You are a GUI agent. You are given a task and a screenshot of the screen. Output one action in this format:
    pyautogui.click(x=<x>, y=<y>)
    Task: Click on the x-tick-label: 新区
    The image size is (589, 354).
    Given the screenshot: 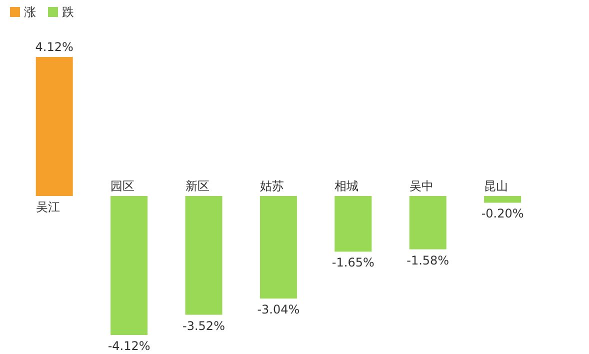 What is the action you would take?
    pyautogui.click(x=197, y=186)
    